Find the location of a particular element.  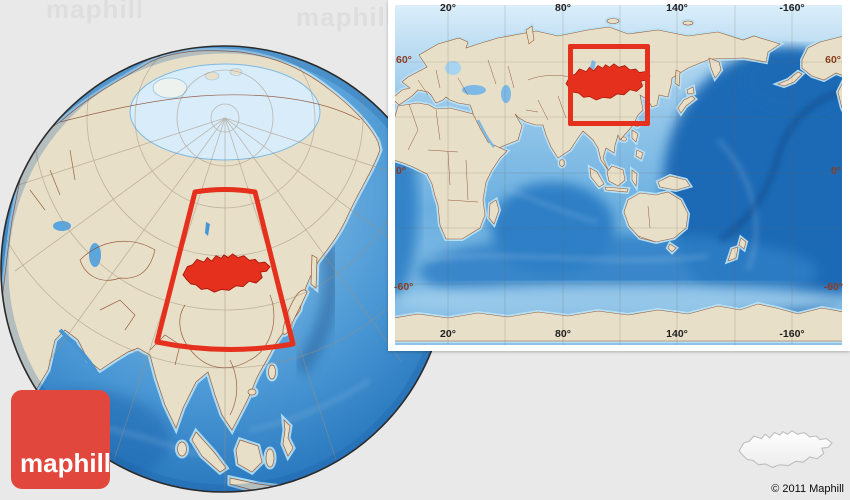

lon-label-bottom: -160° is located at coordinates (792, 334).